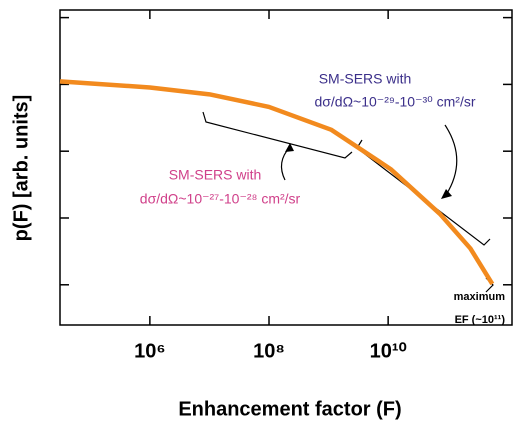 The width and height of the screenshot is (519, 424). Describe the element at coordinates (21, 168) in the screenshot. I see `y-axis-title: p(F) [arb. units]` at that location.